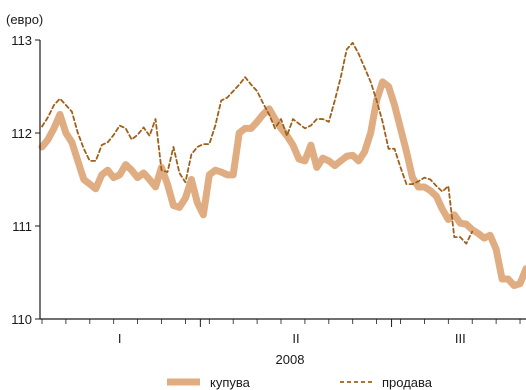 The height and width of the screenshot is (390, 526). Describe the element at coordinates (22, 226) in the screenshot. I see `y-tick-label: 111` at that location.